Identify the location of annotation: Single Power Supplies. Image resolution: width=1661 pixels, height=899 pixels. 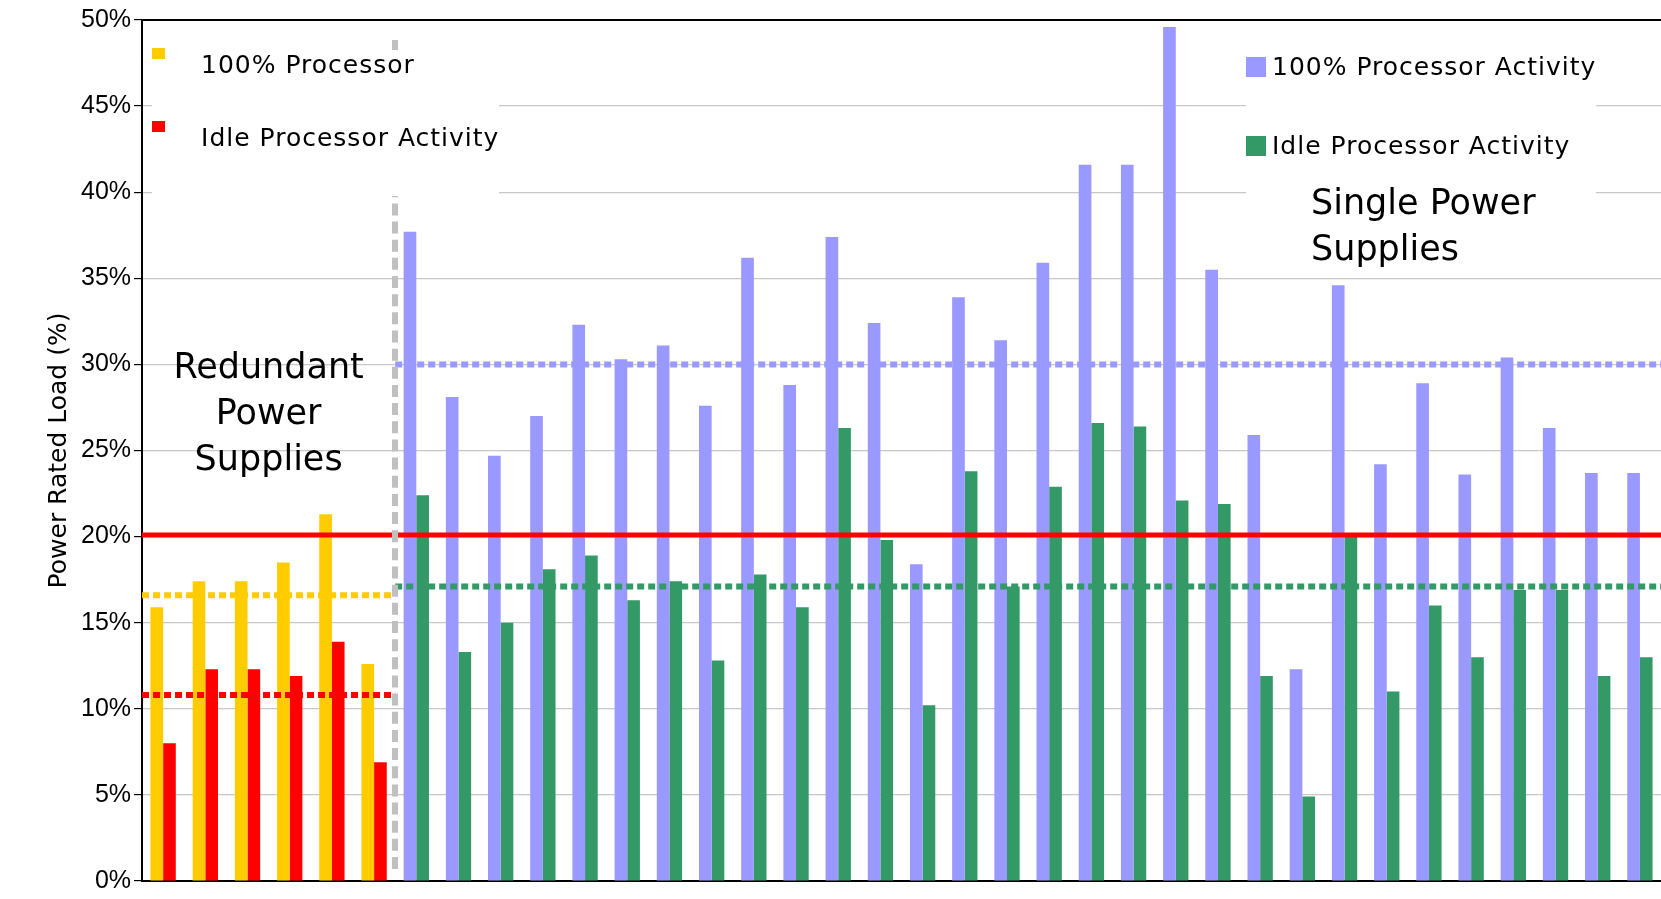
(1424, 226).